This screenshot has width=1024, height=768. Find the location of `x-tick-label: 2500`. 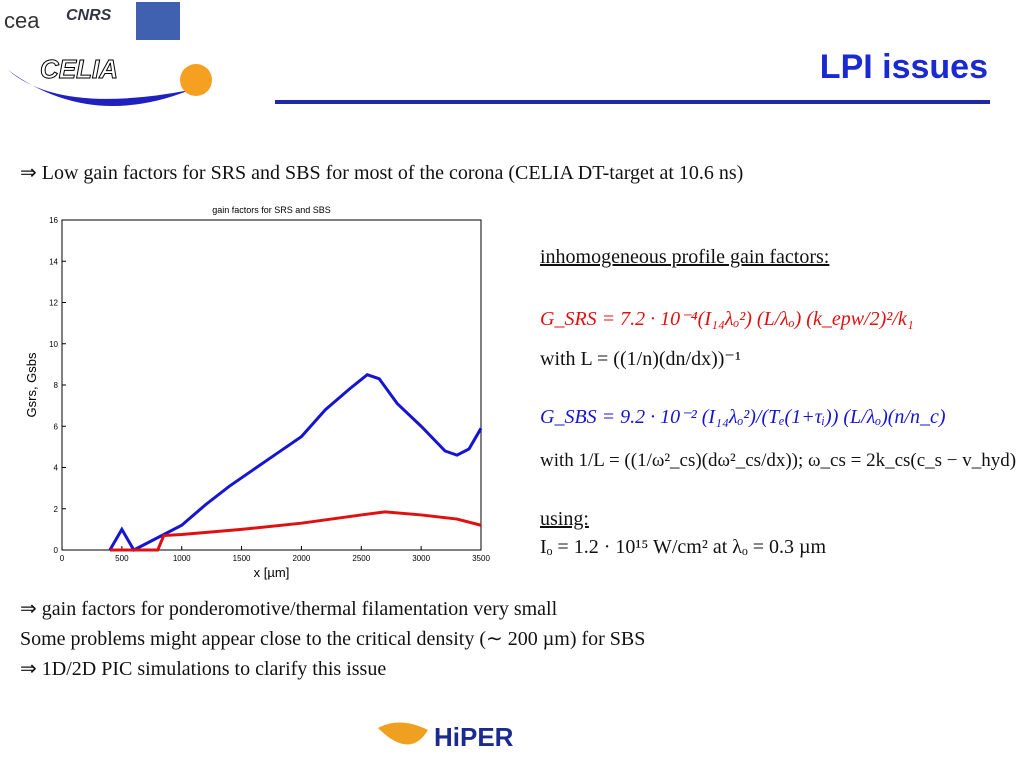

x-tick-label: 2500 is located at coordinates (361, 558).